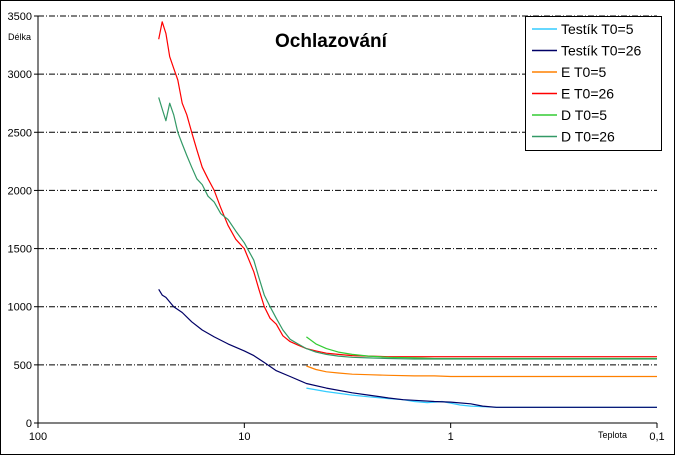 Image resolution: width=675 pixels, height=460 pixels. What do you see at coordinates (584, 115) in the screenshot?
I see `legend-label-4: D T0=5` at bounding box center [584, 115].